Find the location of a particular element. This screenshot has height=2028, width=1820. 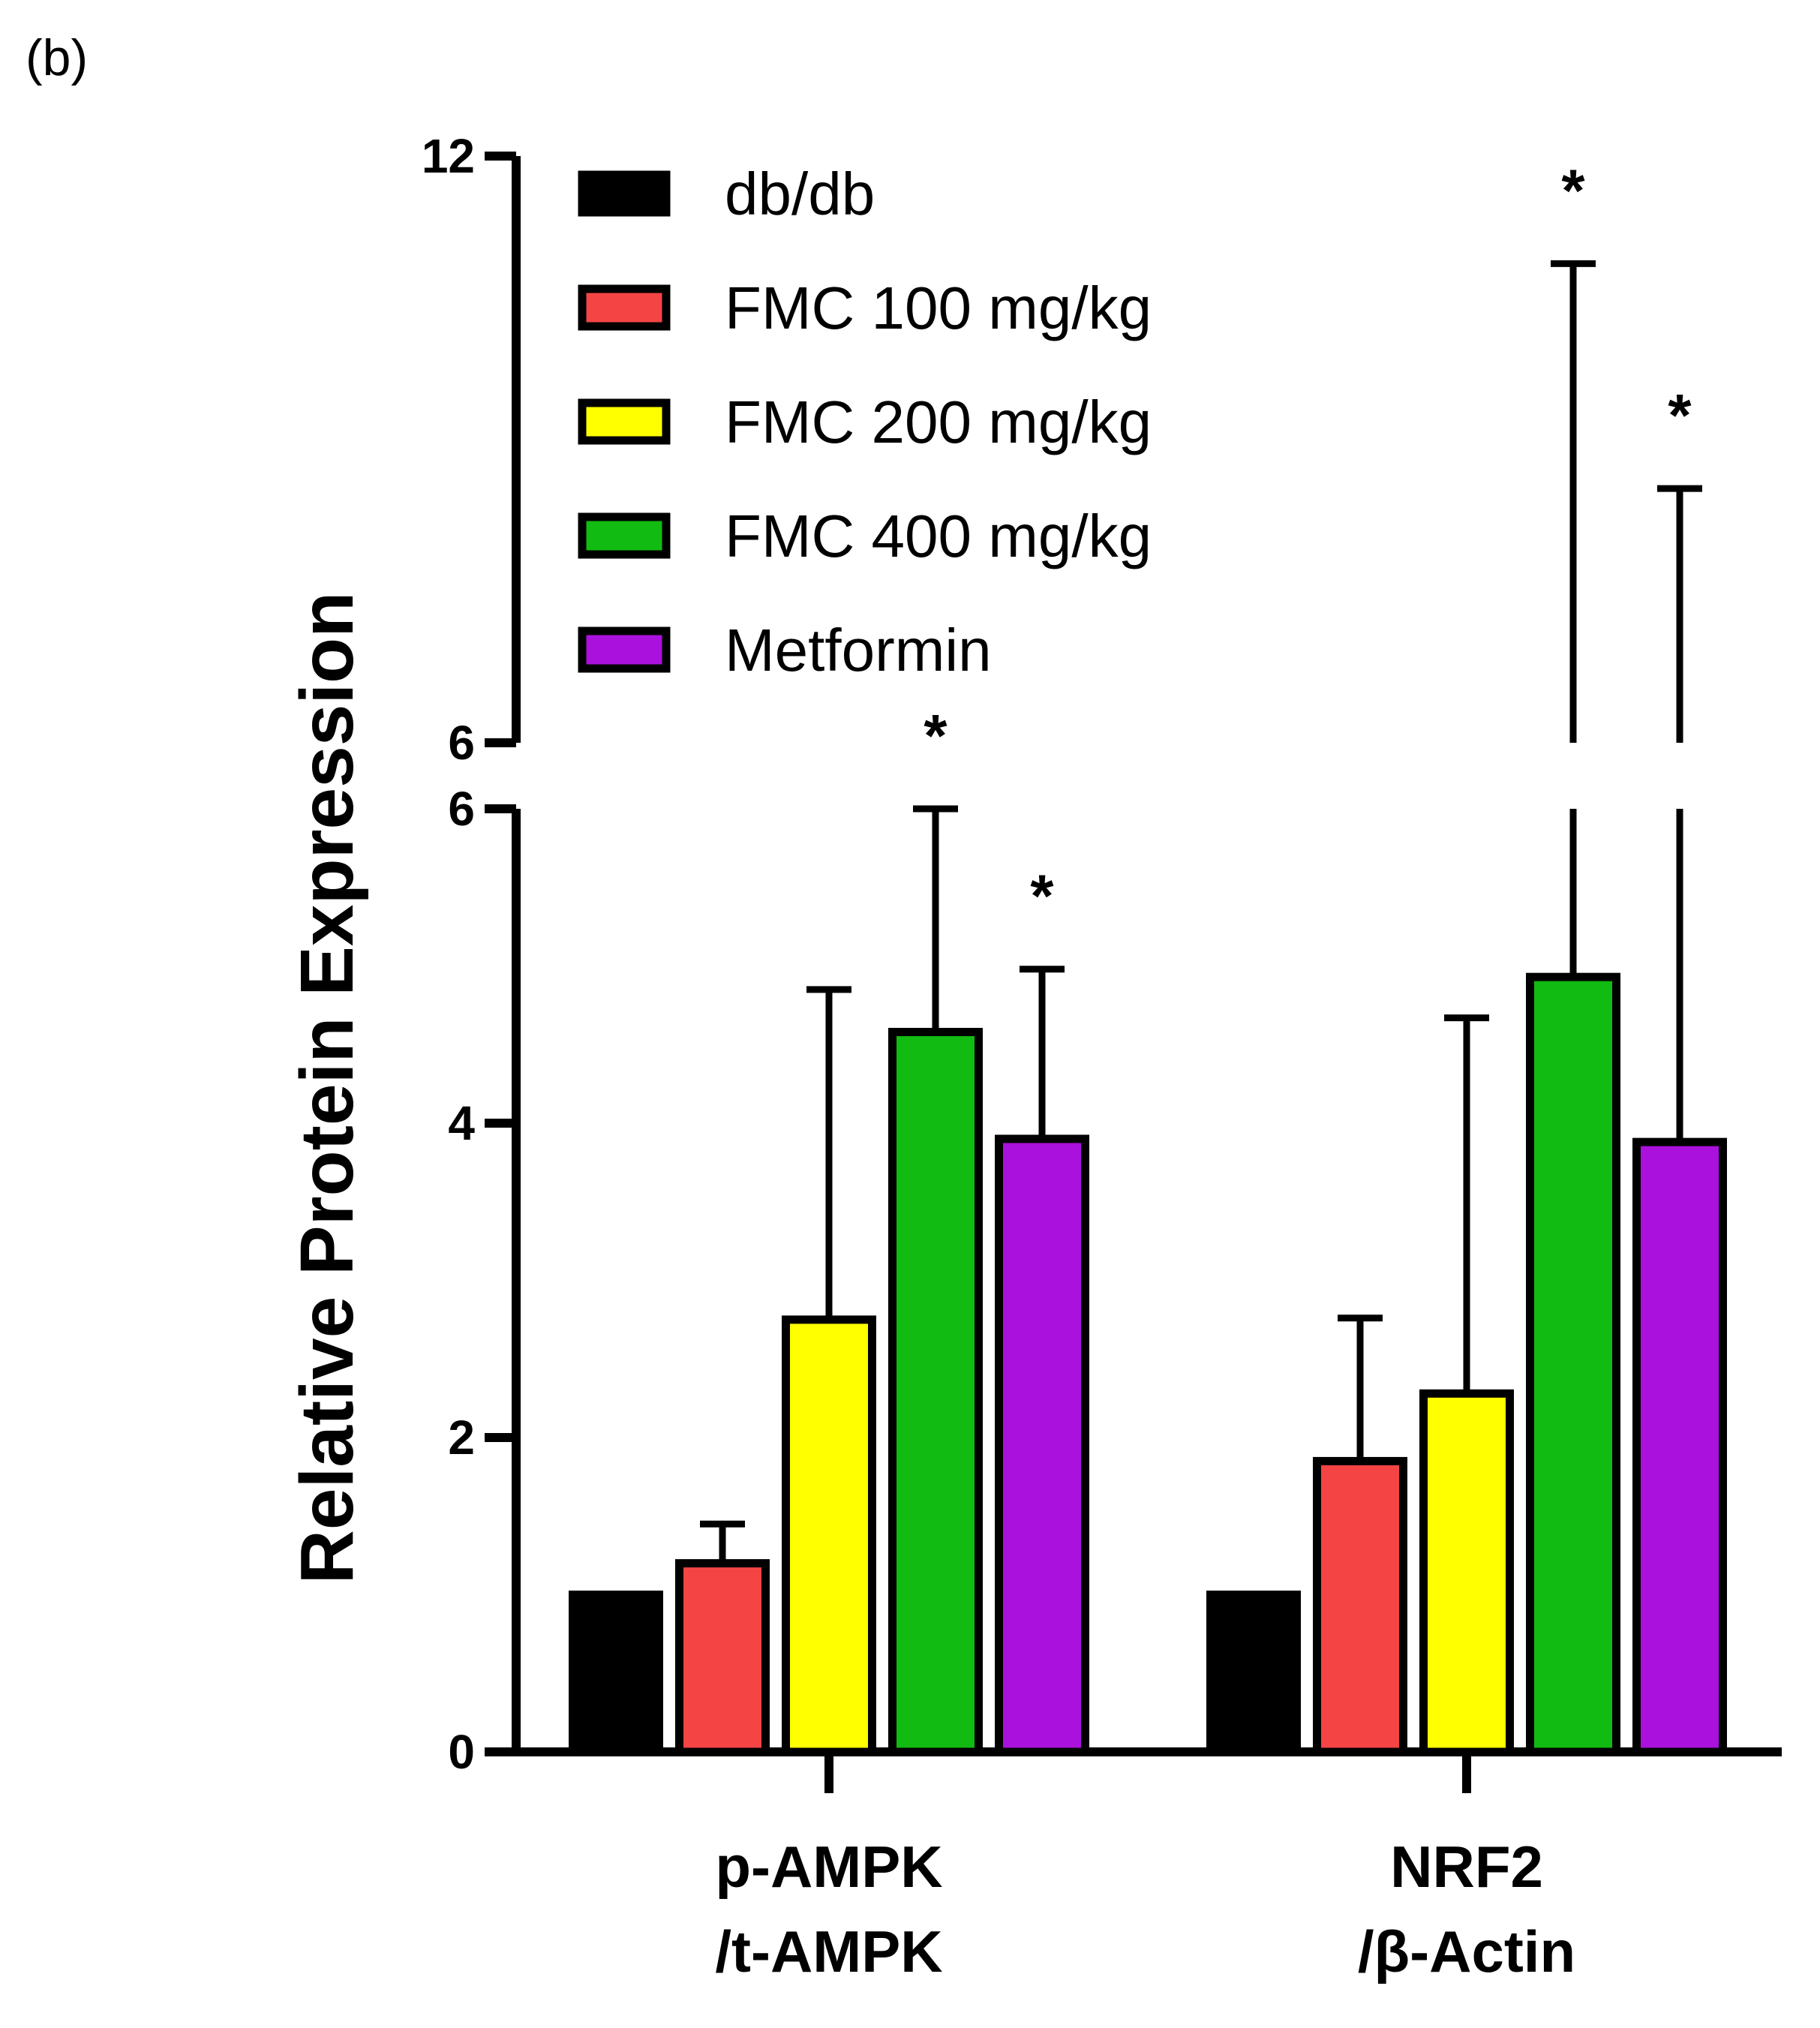

category-label-2-line2: /β-Actin is located at coordinates (1466, 1951).